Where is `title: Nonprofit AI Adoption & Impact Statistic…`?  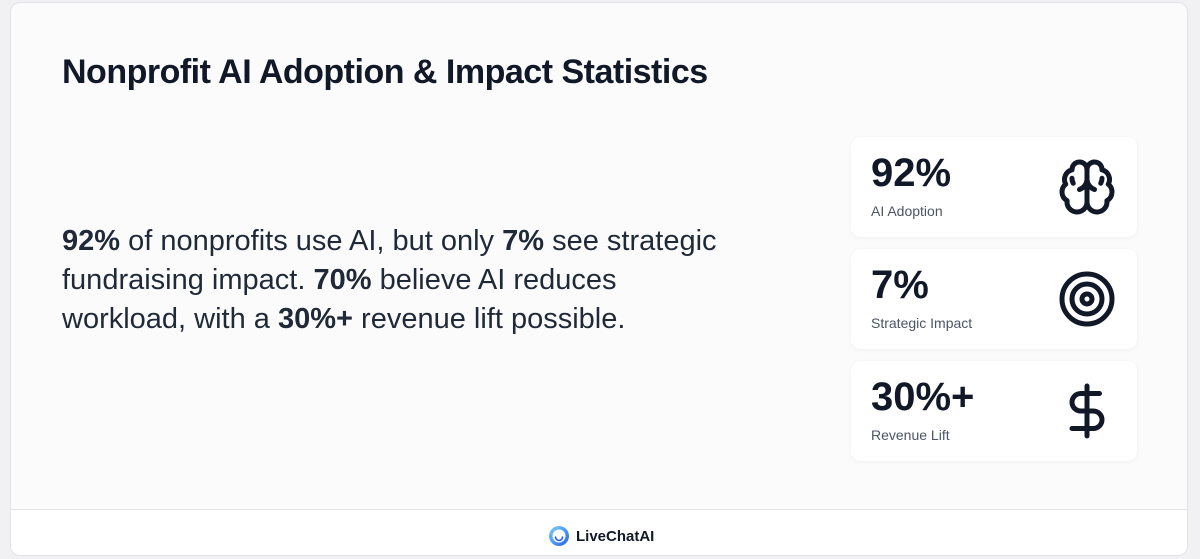 title: Nonprofit AI Adoption & Impact Statistic… is located at coordinates (385, 72).